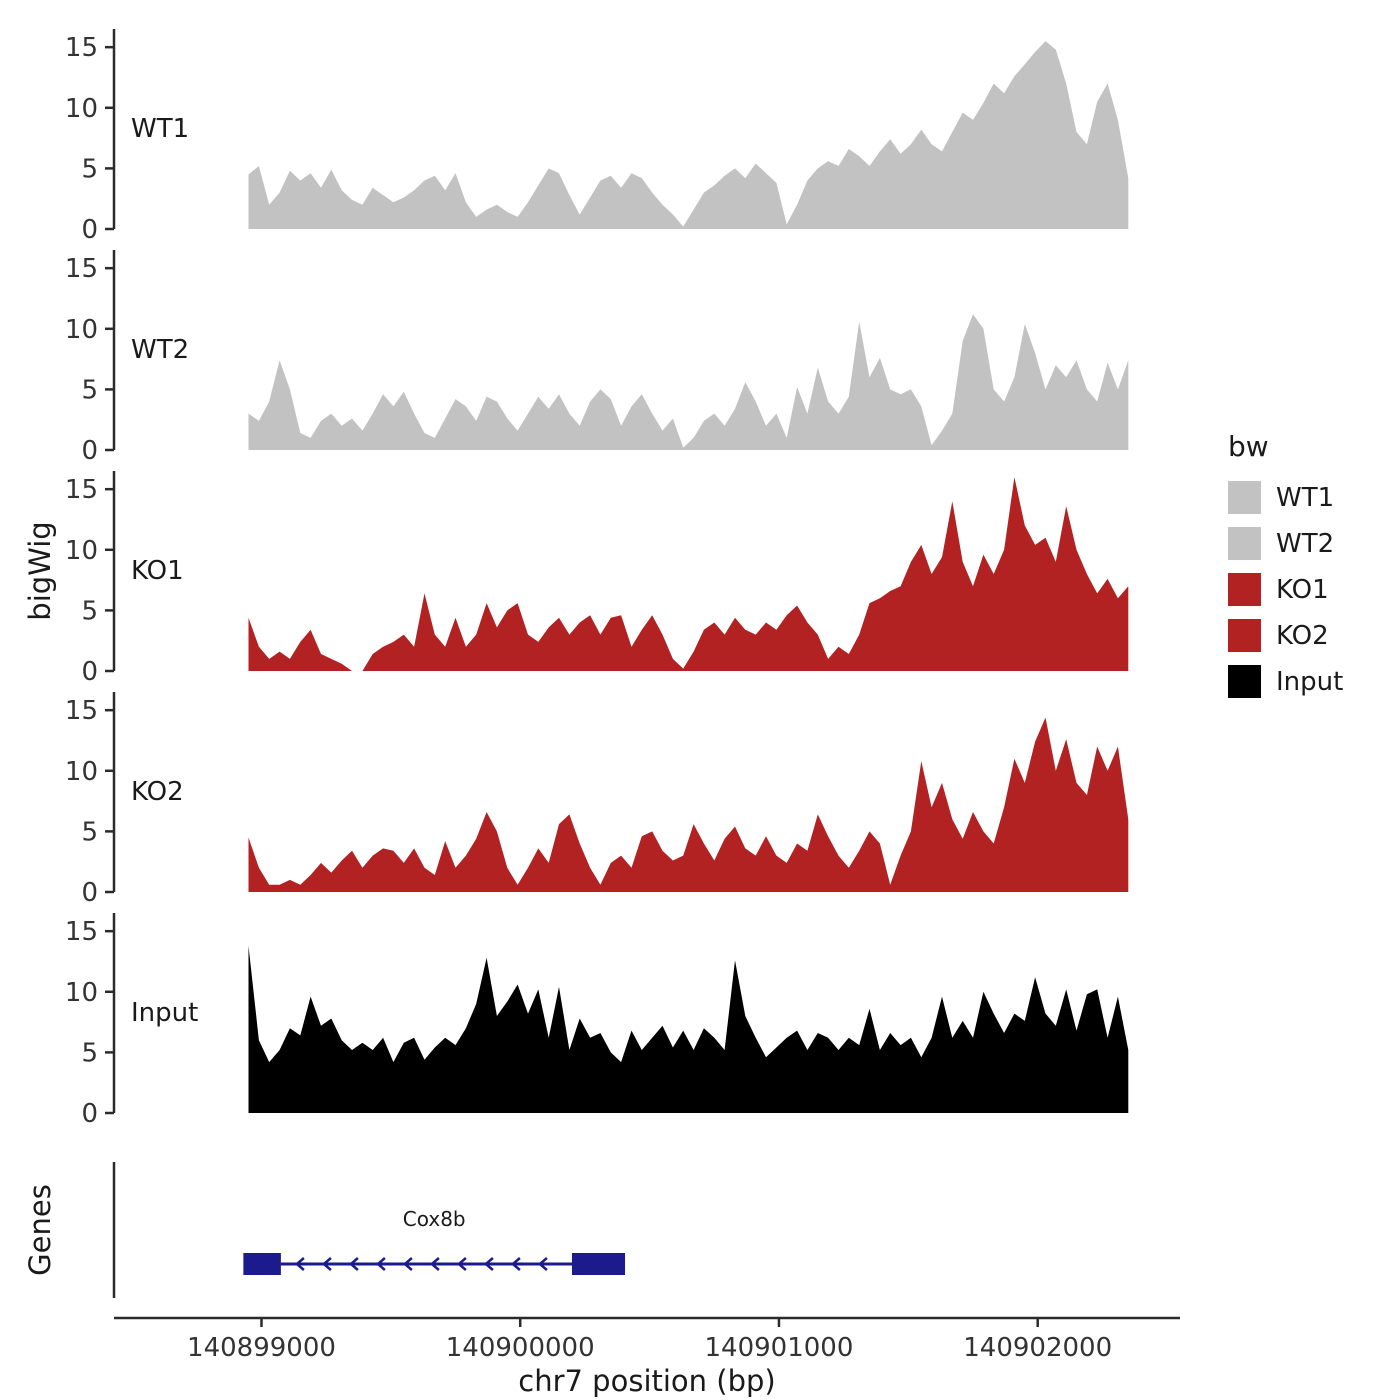  Describe the element at coordinates (1302, 589) in the screenshot. I see `legend-label: KO1` at that location.